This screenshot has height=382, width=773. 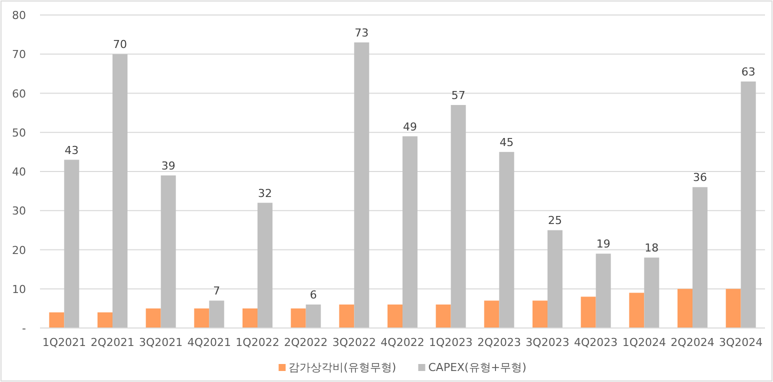 I want to click on x-tick-label: 1Q2023, so click(x=451, y=342).